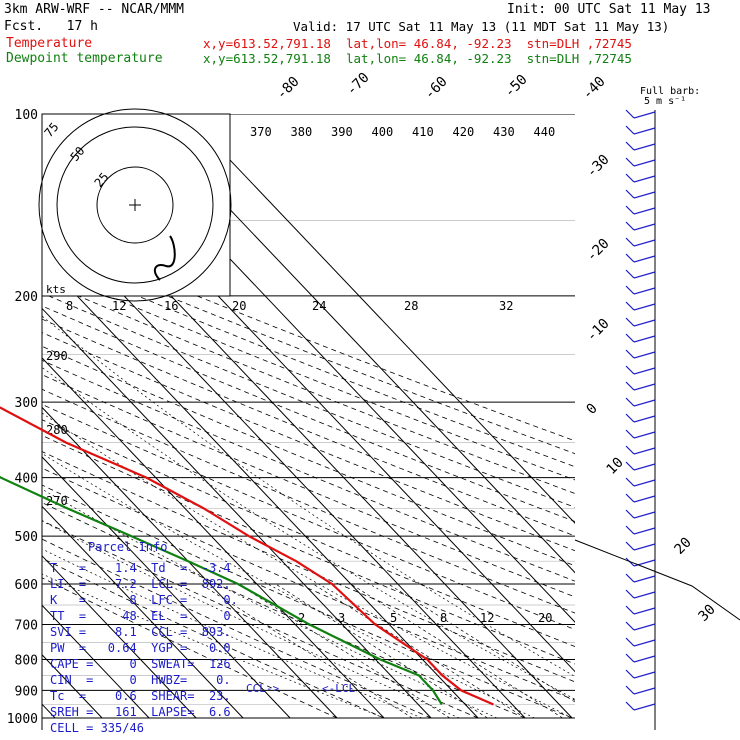  What do you see at coordinates (22, 719) in the screenshot?
I see `pressure-tick-label: 1000` at bounding box center [22, 719].